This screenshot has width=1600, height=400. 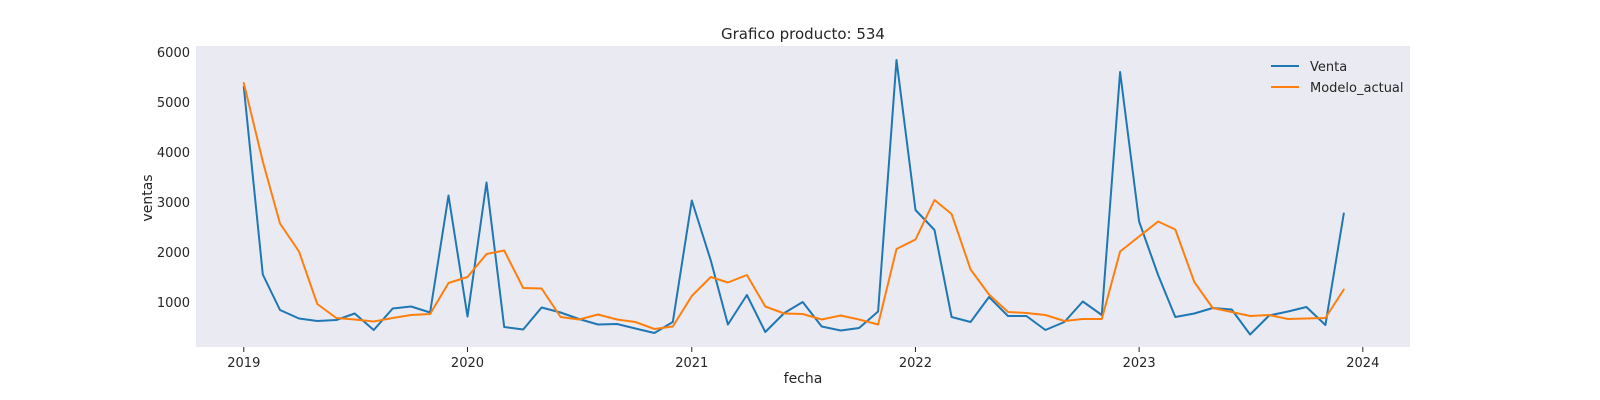 I want to click on y-tick-label: 3000, so click(x=173, y=203).